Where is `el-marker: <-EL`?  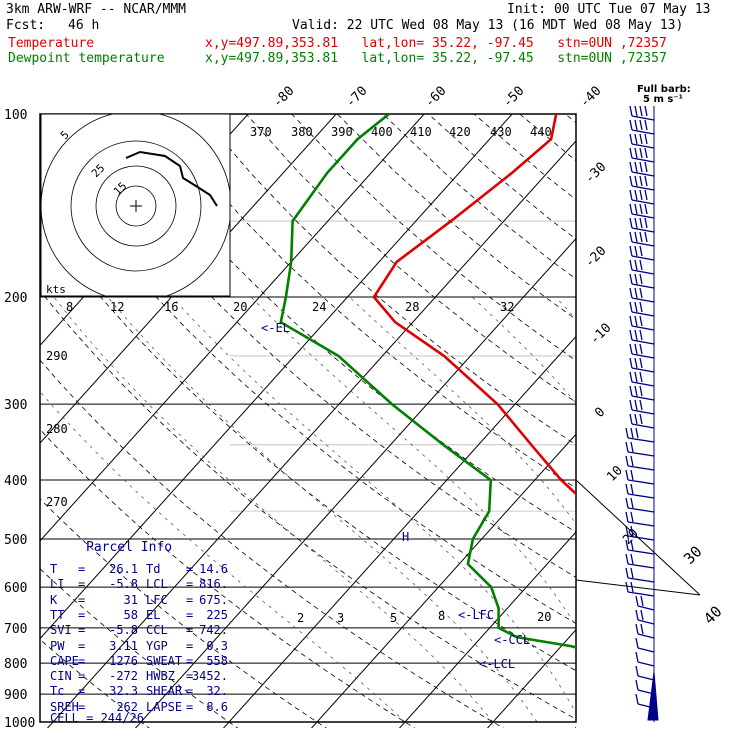 el-marker: <-EL is located at coordinates (275, 328).